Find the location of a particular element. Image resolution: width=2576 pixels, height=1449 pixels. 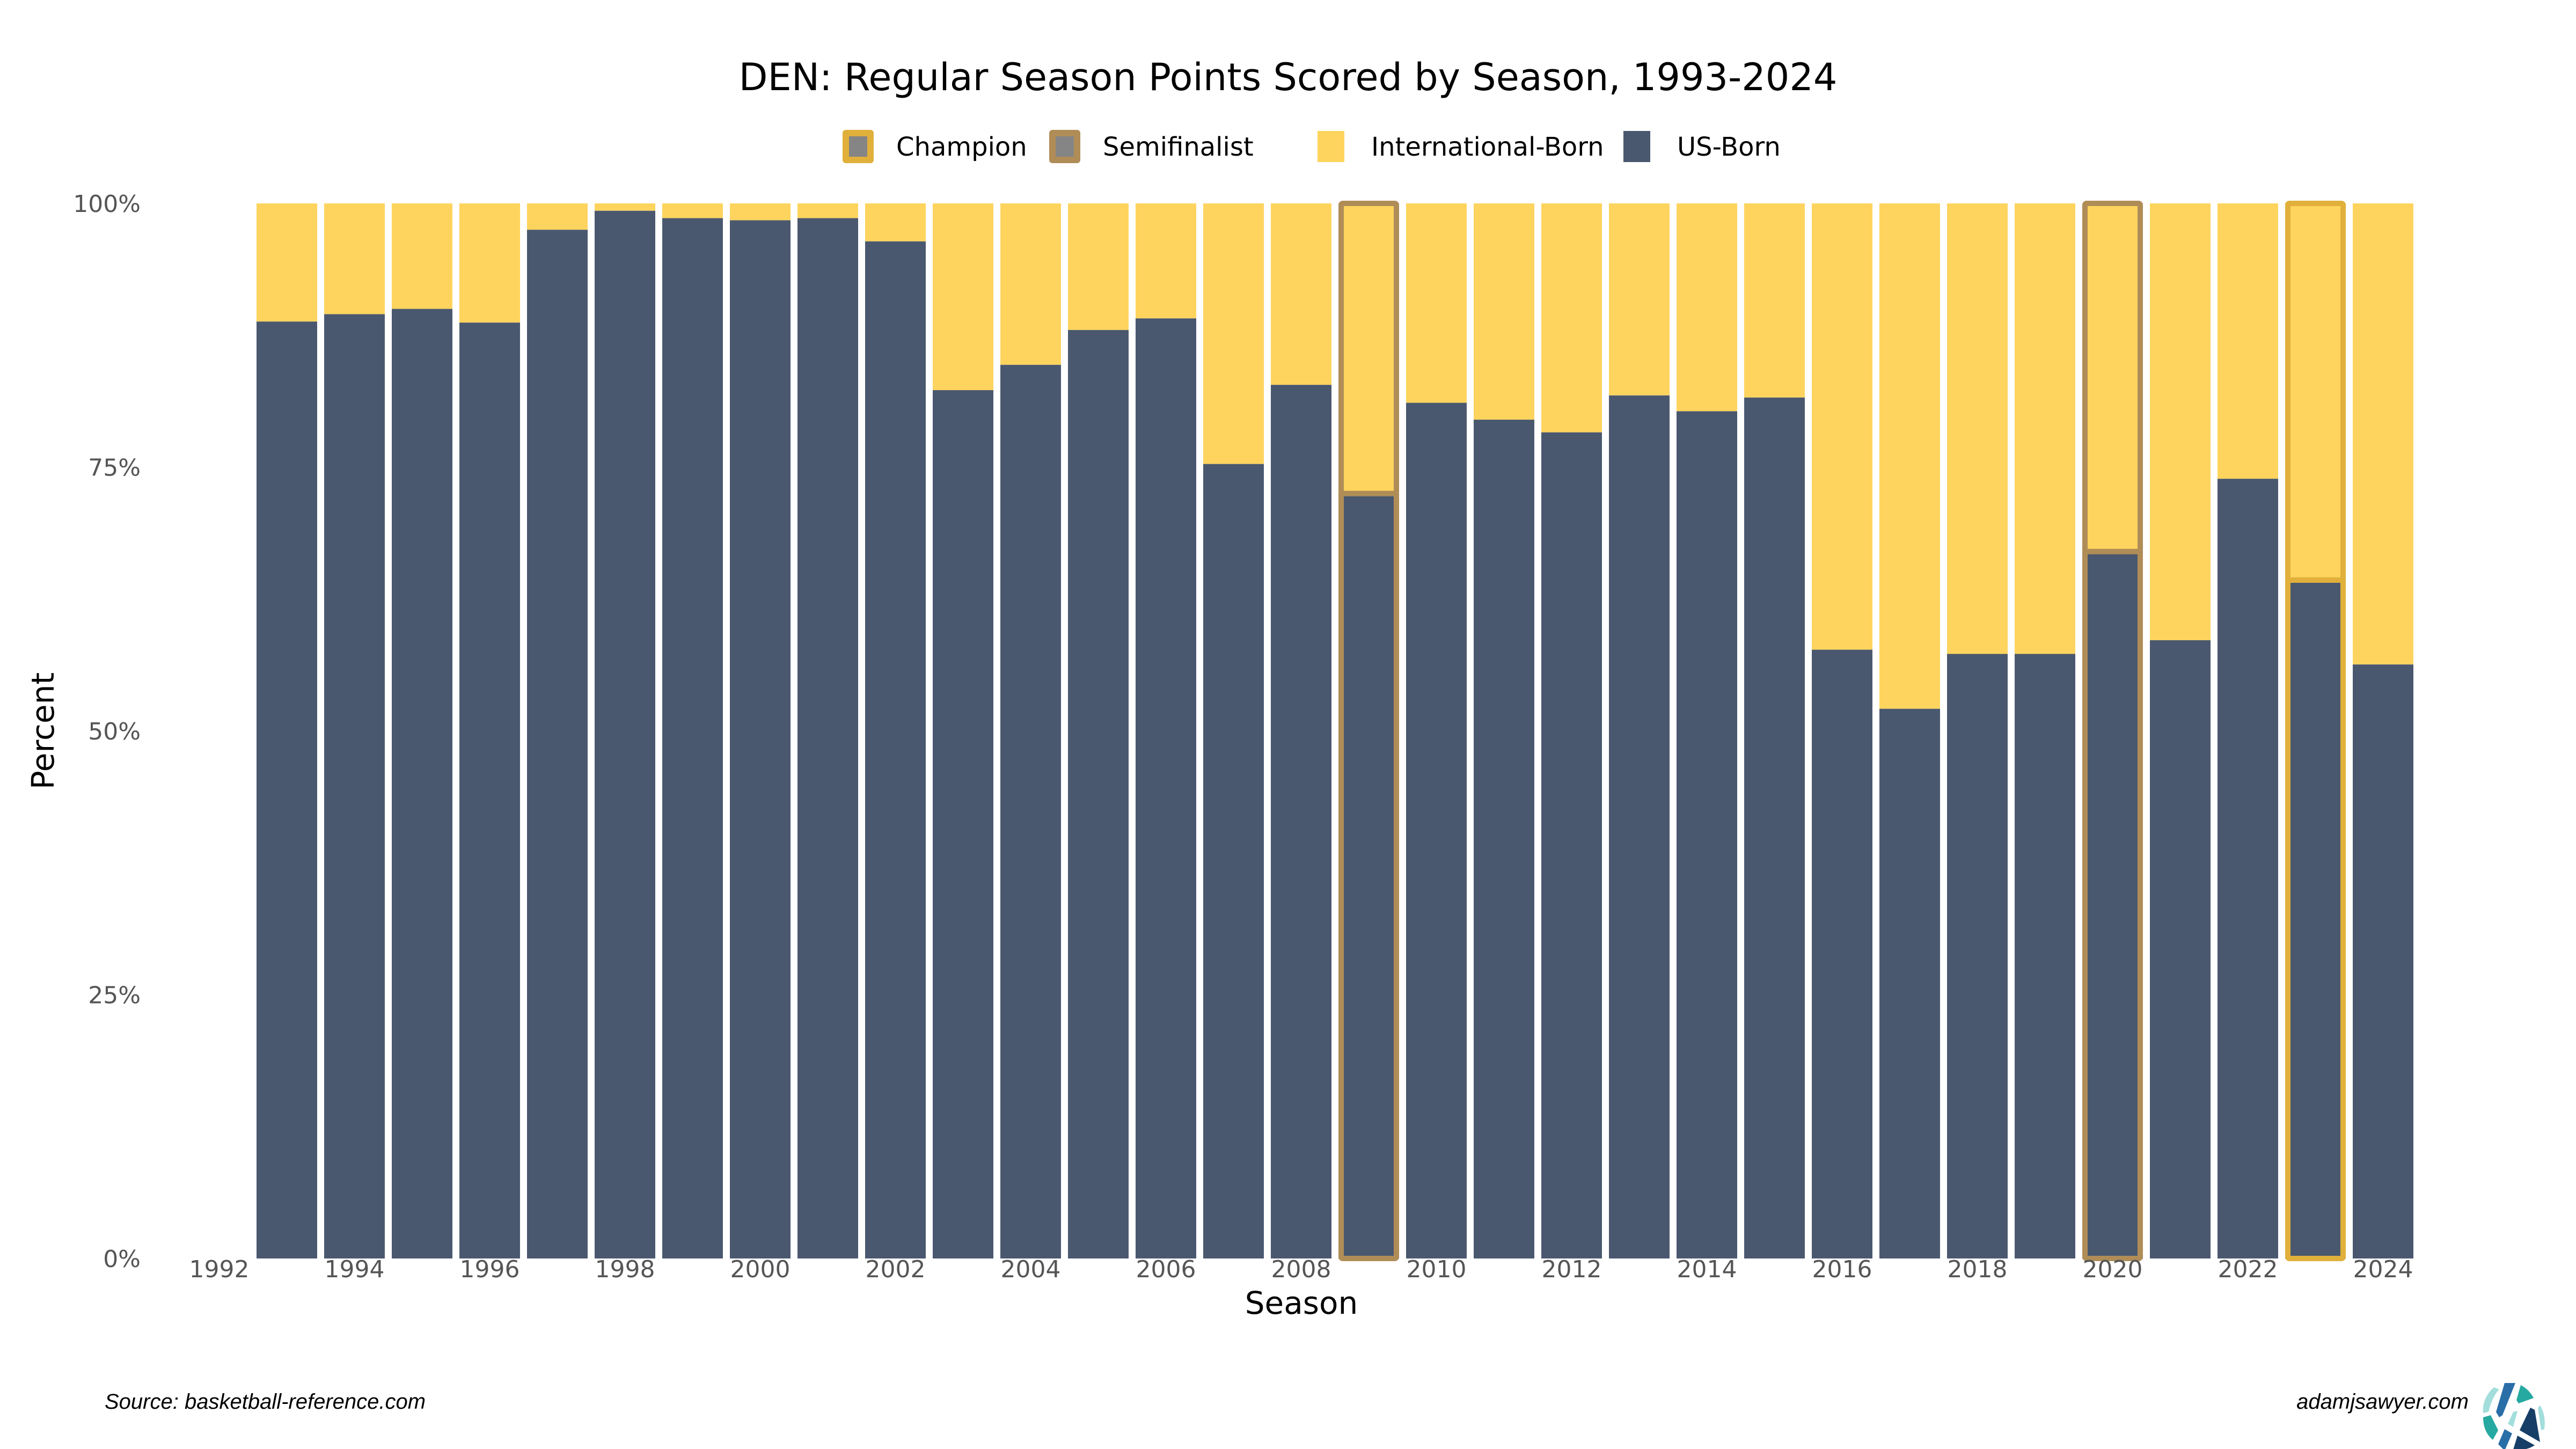

bar-us-born-2017 is located at coordinates (1909, 983).